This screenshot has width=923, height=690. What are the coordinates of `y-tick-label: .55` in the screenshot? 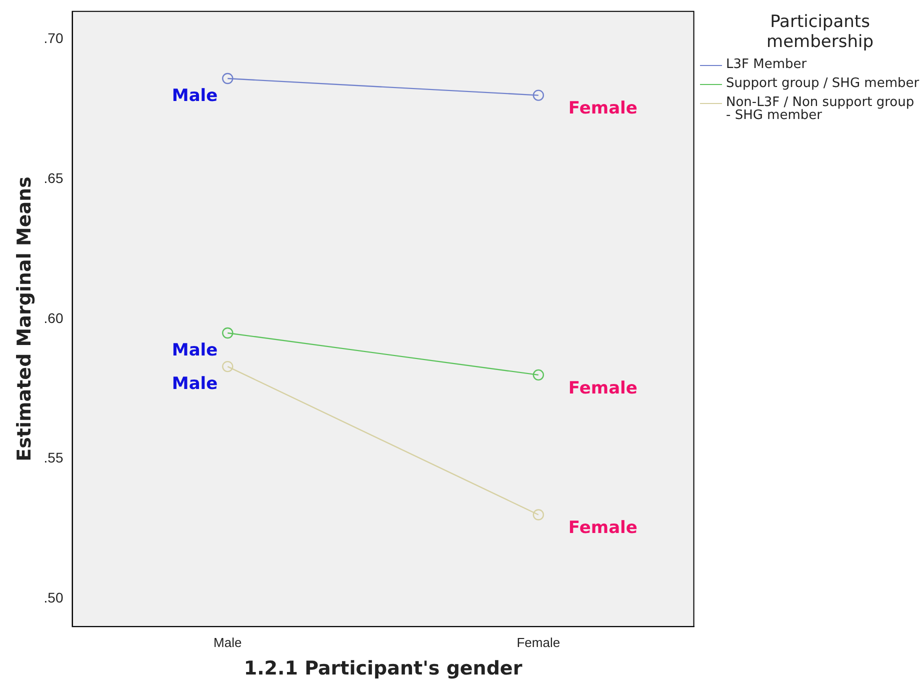 It's located at (54, 458).